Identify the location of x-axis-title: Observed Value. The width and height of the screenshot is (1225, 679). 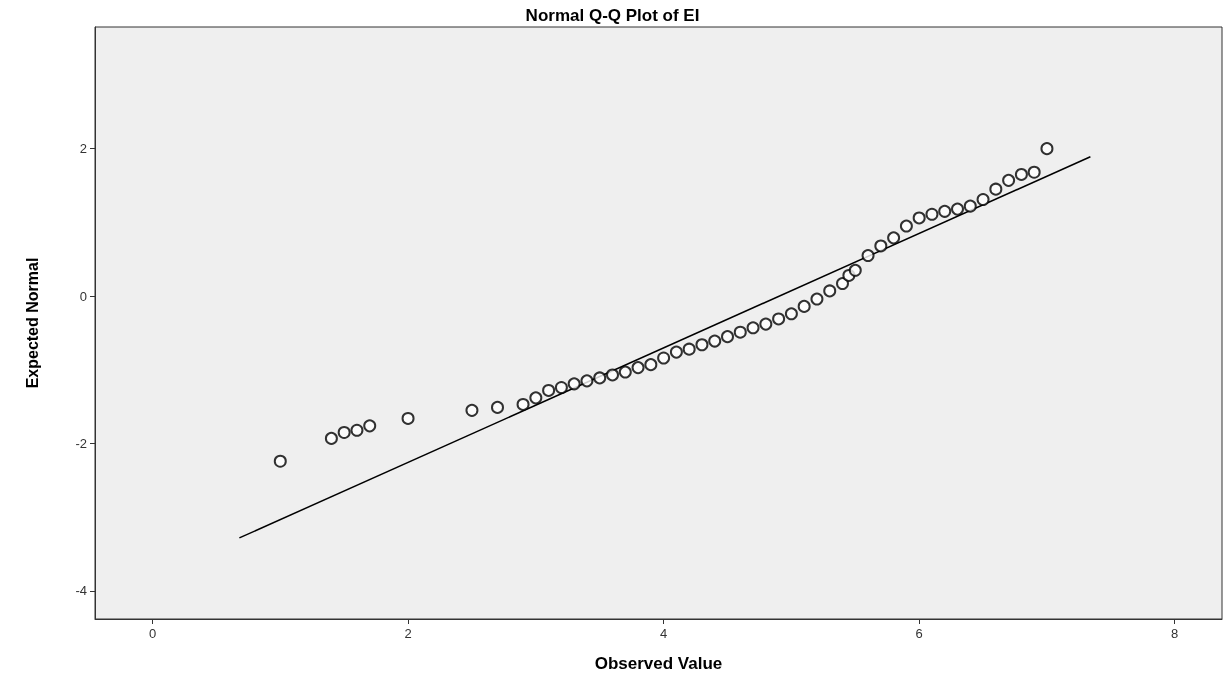
(658, 663).